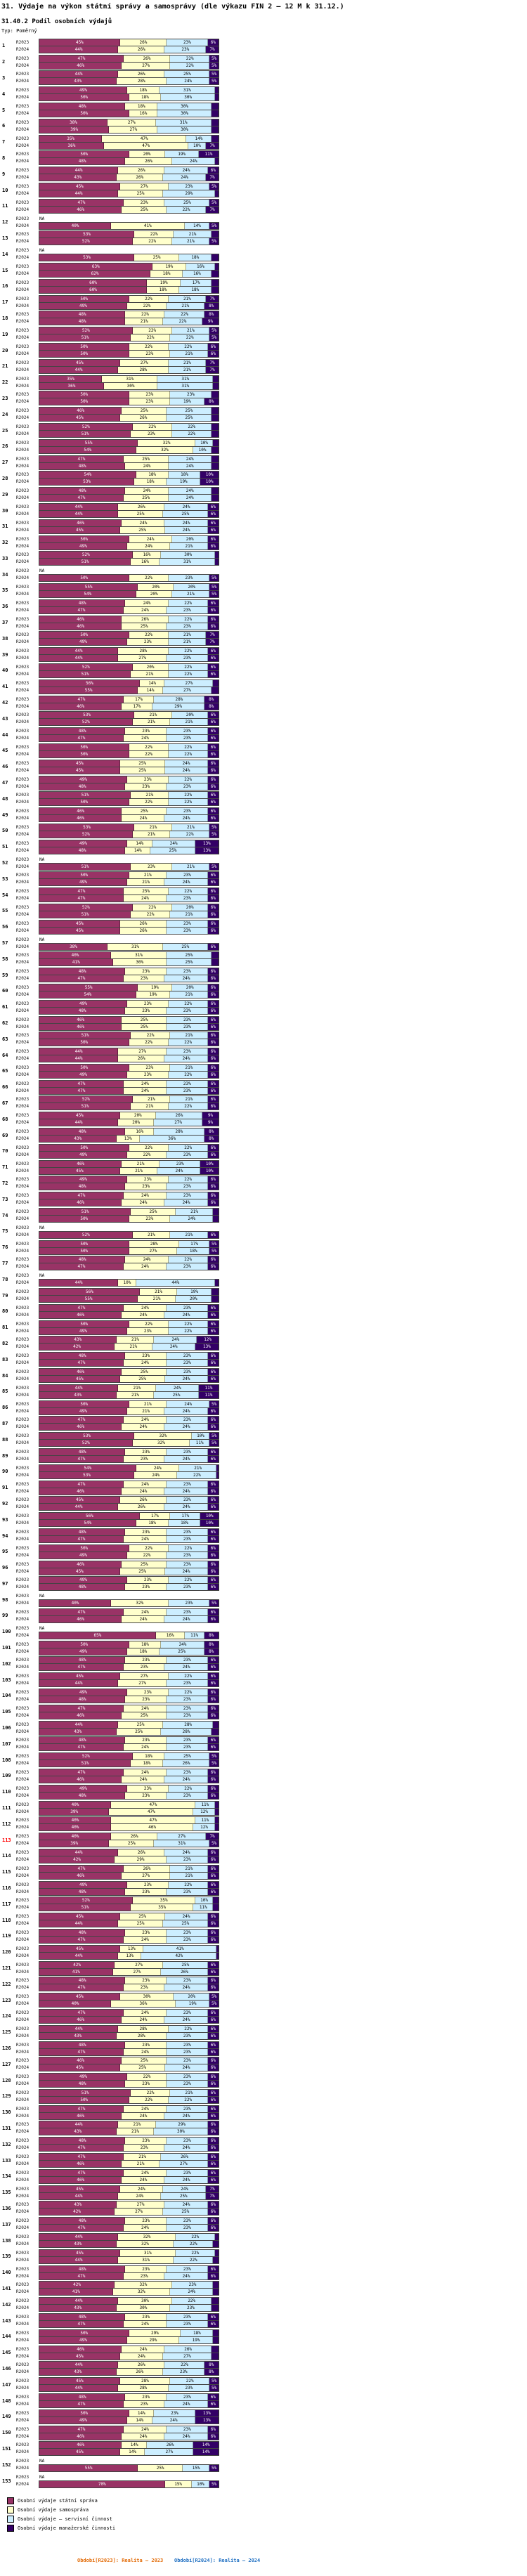 The width and height of the screenshot is (527, 2576). What do you see at coordinates (6, 1904) in the screenshot?
I see `row-number: 117` at bounding box center [6, 1904].